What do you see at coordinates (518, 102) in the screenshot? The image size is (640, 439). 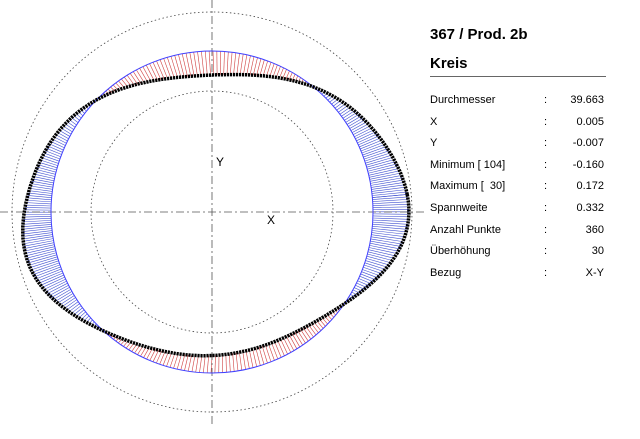 I see `table-row: Durchmesser: 39.663` at bounding box center [518, 102].